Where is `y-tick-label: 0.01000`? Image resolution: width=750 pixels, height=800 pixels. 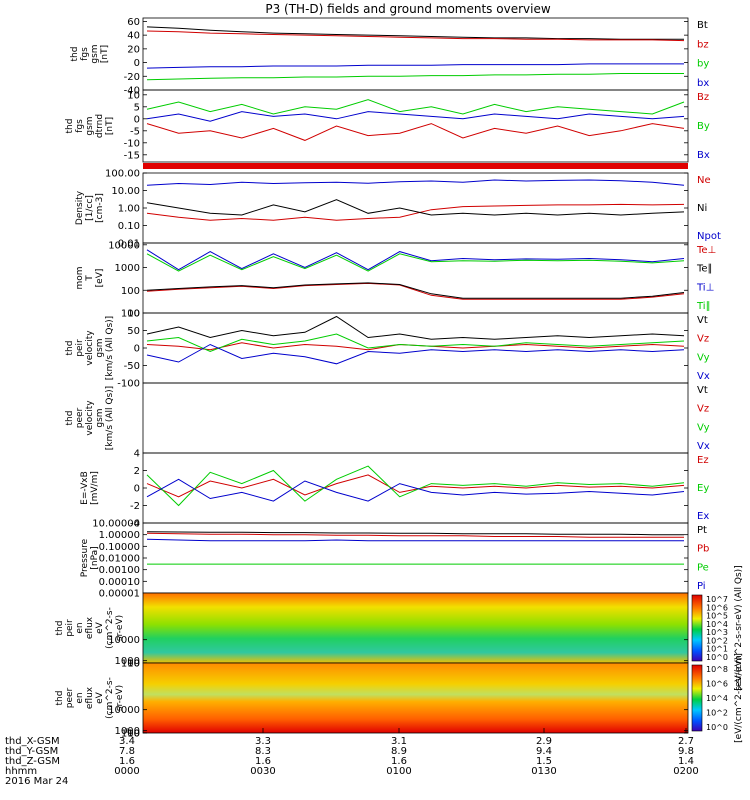
y-tick-label: 0.01000 is located at coordinates (119, 559).